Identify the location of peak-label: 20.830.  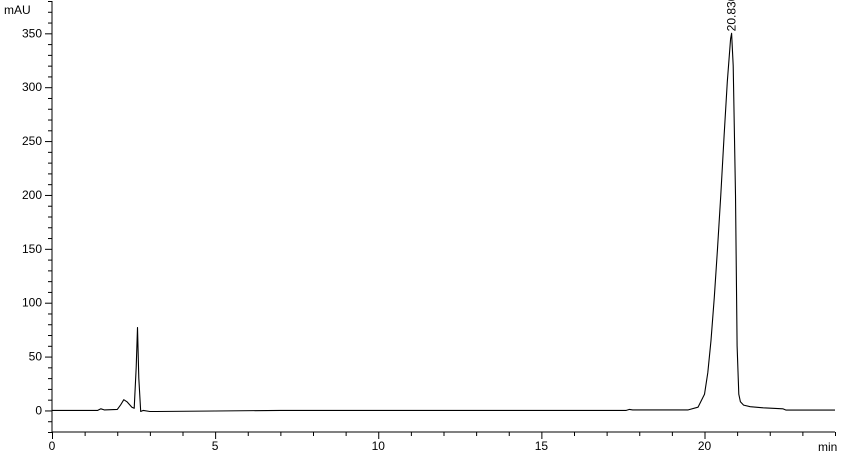
(732, 15).